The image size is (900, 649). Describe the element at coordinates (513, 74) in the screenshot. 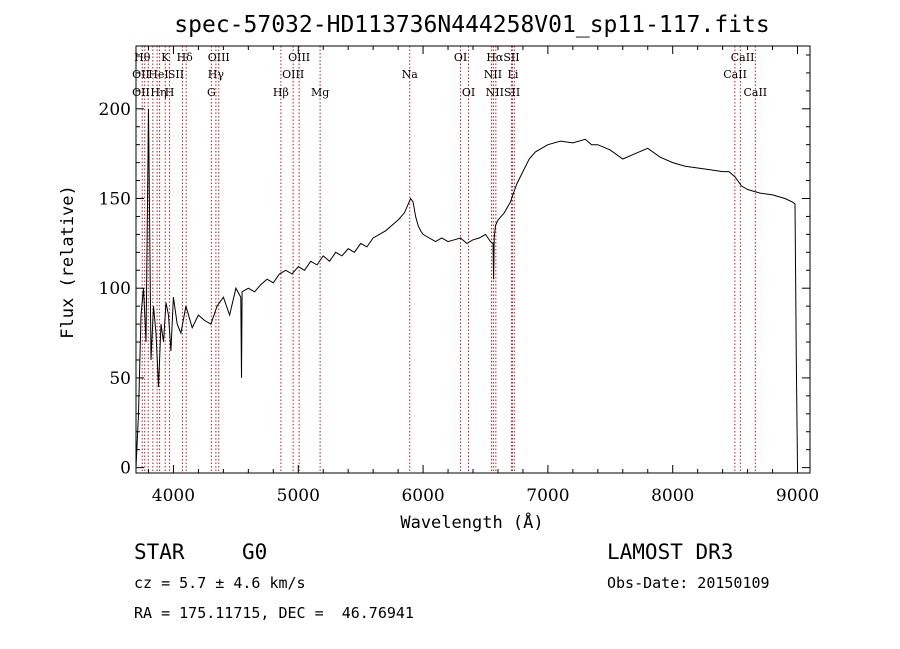

I see `spectral-line-label: Li` at that location.